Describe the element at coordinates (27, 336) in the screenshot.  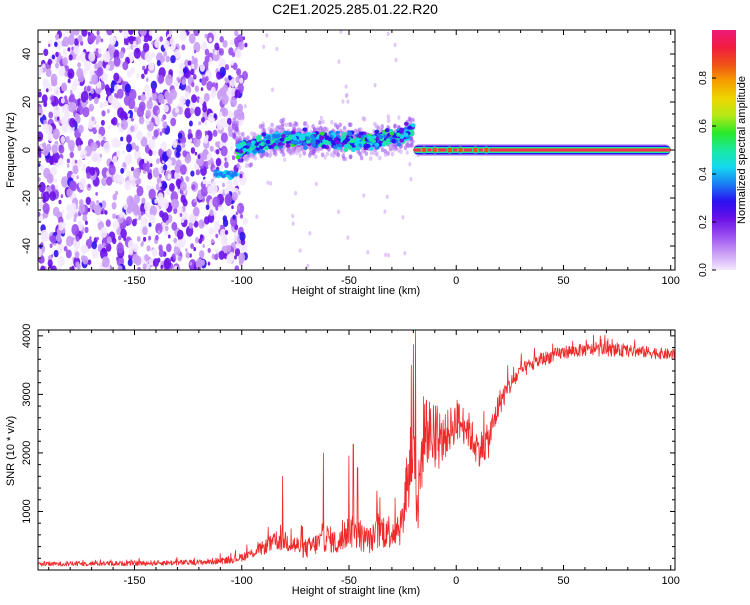
I see `y-tick-label: 4000` at that location.